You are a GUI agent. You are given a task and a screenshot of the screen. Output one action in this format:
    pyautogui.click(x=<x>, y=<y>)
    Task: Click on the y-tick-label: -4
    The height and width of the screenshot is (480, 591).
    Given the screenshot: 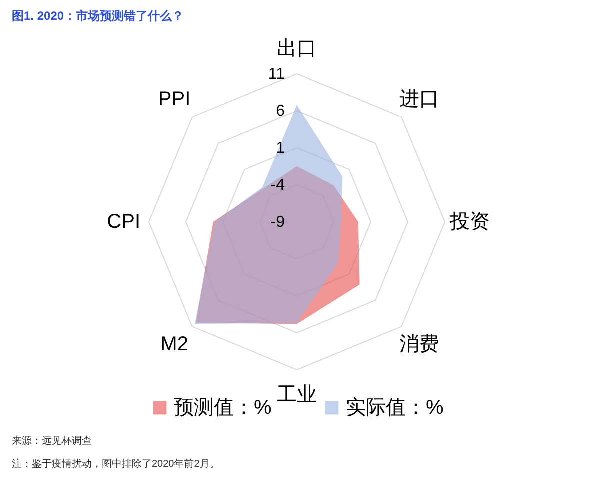 What is the action you would take?
    pyautogui.click(x=278, y=185)
    